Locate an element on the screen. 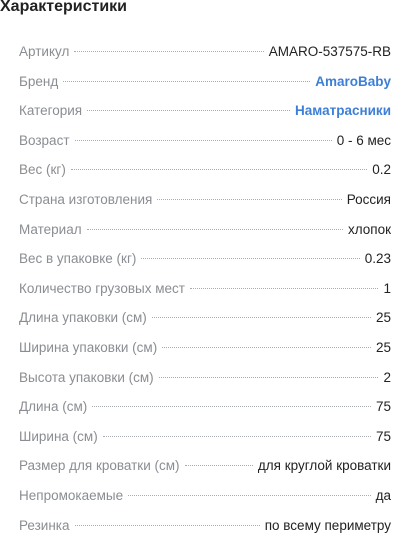 This screenshot has height=540, width=401. spec-label: Ширина упаковки (см) is located at coordinates (88, 347).